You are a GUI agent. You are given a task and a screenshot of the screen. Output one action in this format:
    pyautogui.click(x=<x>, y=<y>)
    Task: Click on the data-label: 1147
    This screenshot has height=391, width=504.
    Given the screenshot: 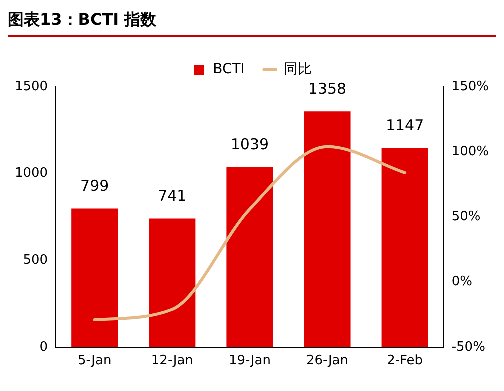 What is the action you would take?
    pyautogui.click(x=405, y=125)
    